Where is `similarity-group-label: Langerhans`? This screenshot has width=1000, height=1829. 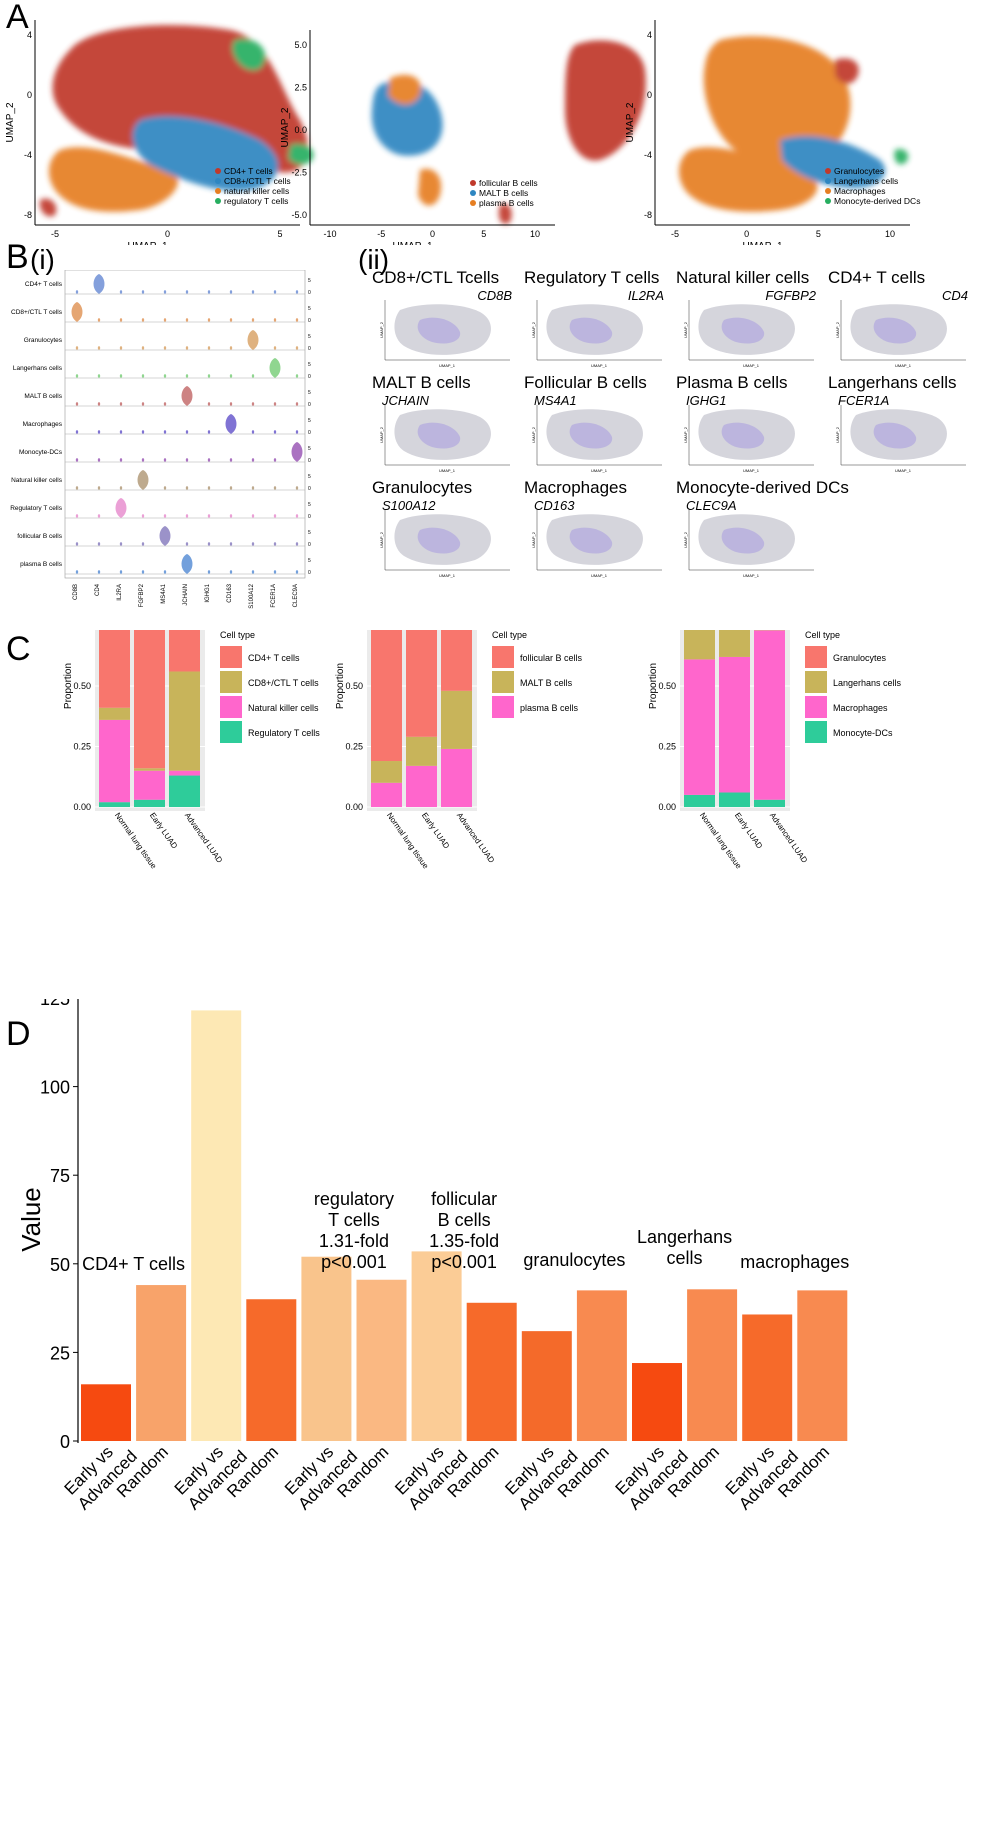 similarity-group-label: Langerhans is located at coordinates (684, 1237).